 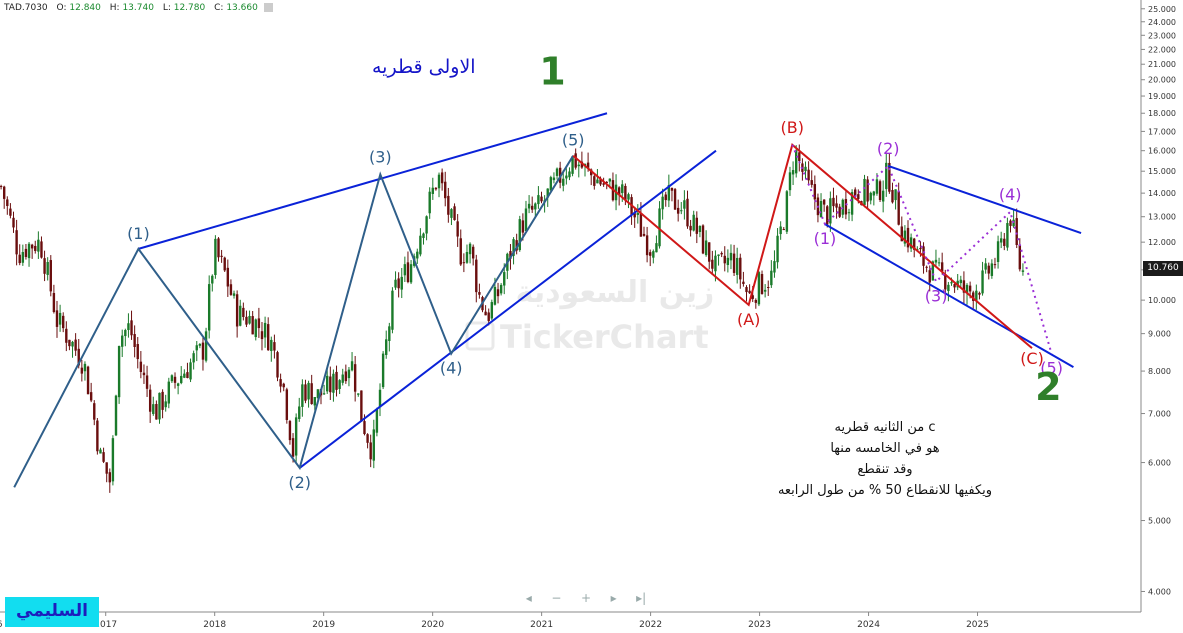 What do you see at coordinates (641, 598) in the screenshot?
I see `scroll-end-icon: ▸|` at bounding box center [641, 598].